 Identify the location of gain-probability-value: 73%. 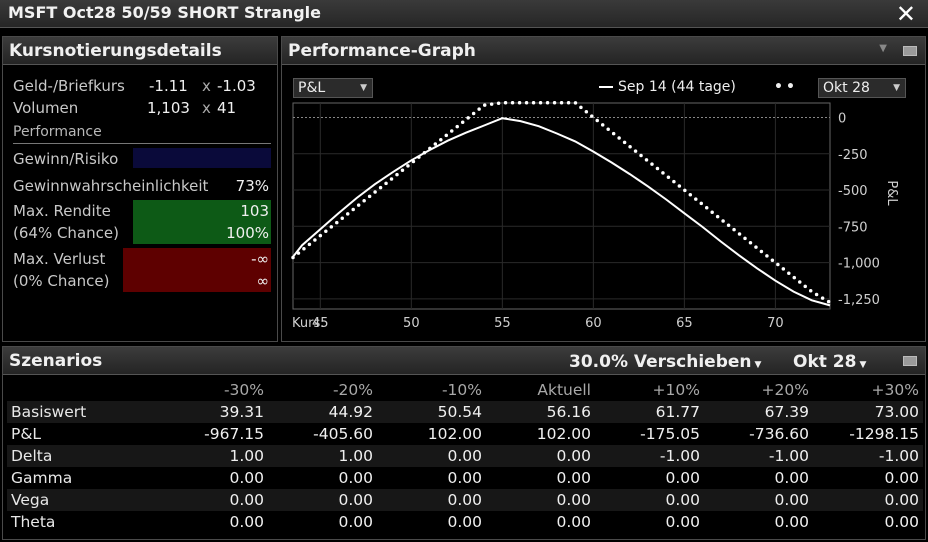
(252, 186).